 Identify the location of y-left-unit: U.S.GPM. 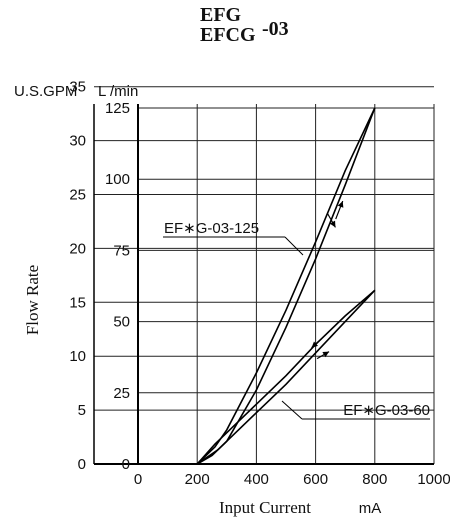
(45, 91).